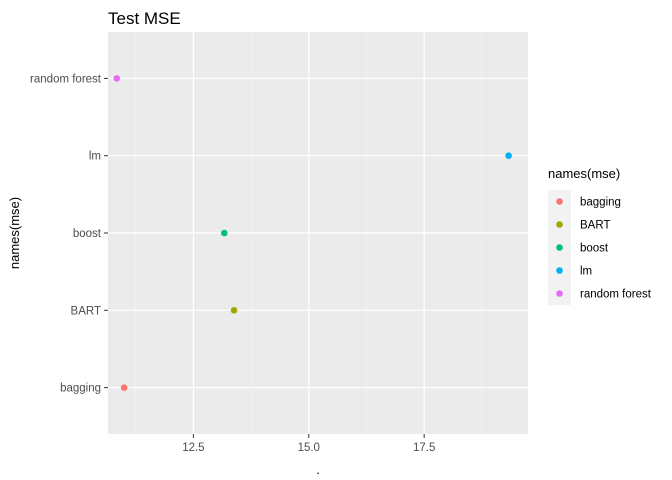 This screenshot has height=480, width=672. Describe the element at coordinates (309, 448) in the screenshot. I see `x-tick-label: 15.0` at that location.